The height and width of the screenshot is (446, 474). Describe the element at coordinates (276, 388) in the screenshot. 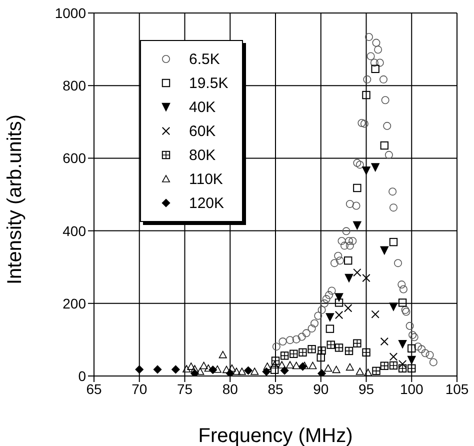

I see `x-tick-label: 85` at that location.